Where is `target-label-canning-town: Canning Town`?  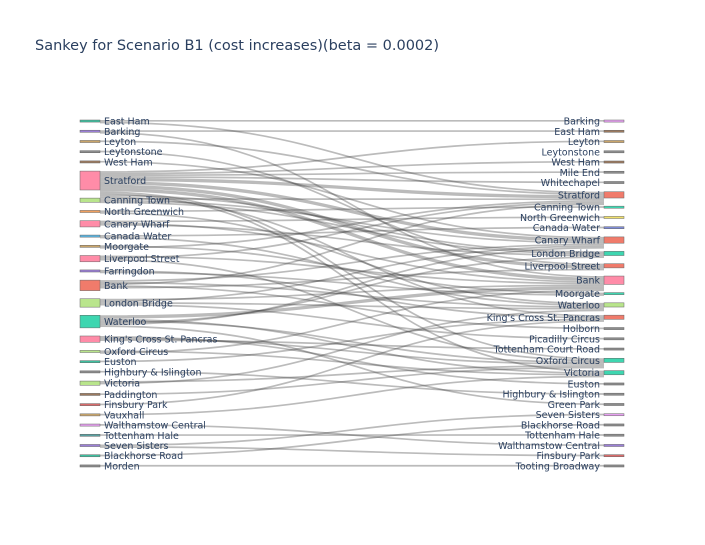 target-label-canning-town: Canning Town is located at coordinates (567, 208).